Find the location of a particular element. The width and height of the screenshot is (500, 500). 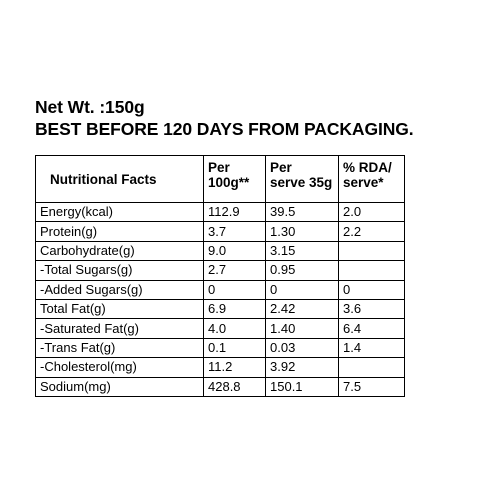

per-serve-value: 1.30 is located at coordinates (302, 231).